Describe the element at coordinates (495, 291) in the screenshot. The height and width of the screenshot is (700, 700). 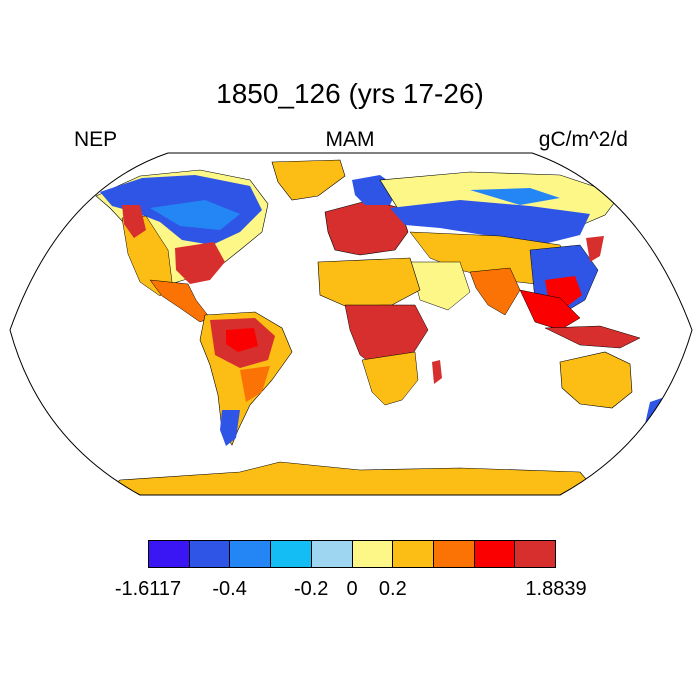
I see `india` at that location.